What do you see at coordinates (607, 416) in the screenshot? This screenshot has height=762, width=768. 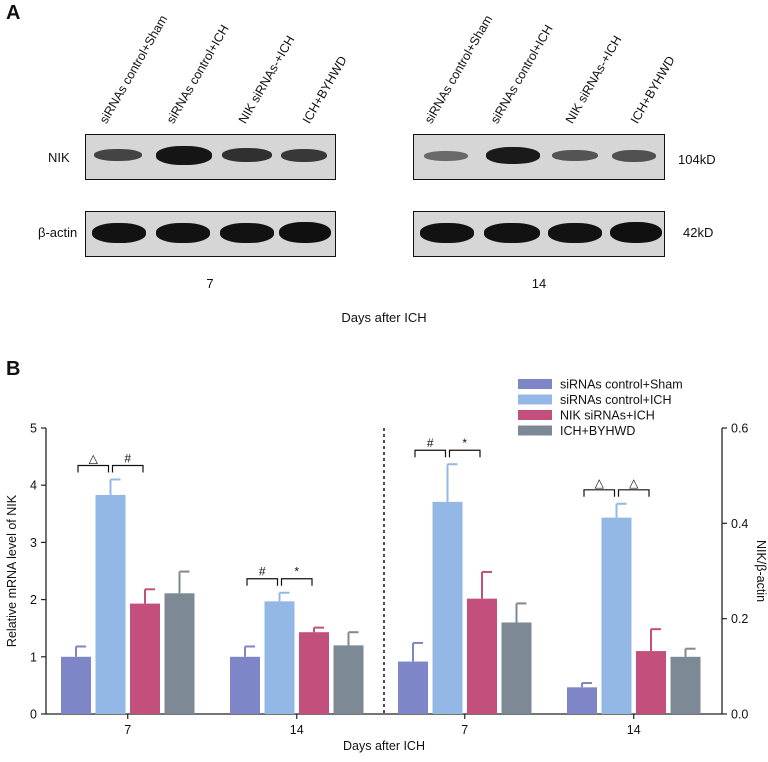 I see `legend-label: NIK siRNAs+ICH` at bounding box center [607, 416].